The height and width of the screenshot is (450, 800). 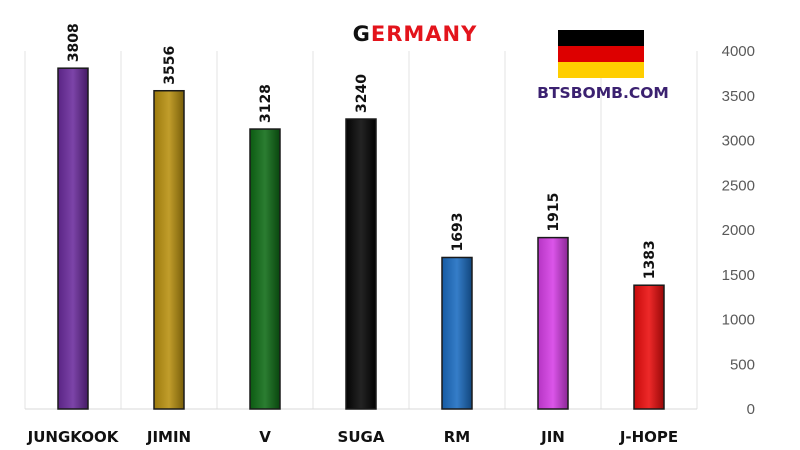 I want to click on y-tick-label: 4000, so click(x=738, y=51).